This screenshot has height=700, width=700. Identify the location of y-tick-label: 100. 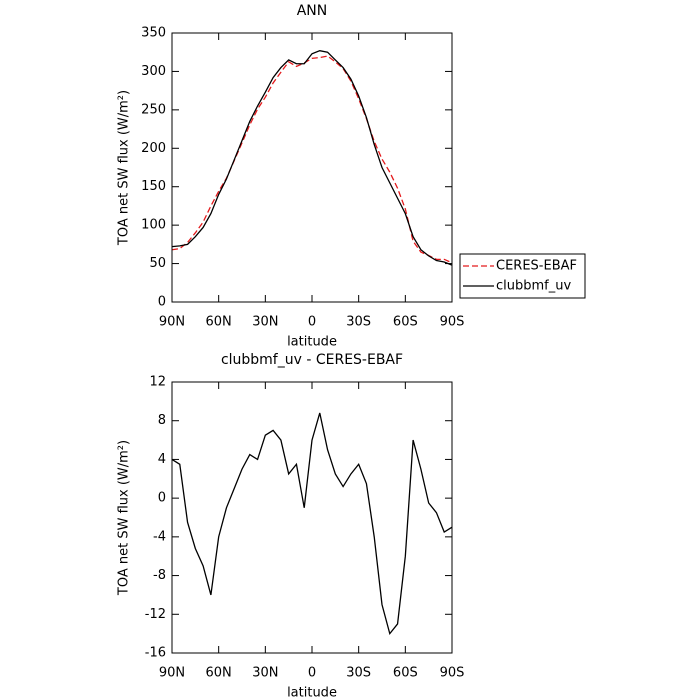
(153, 225).